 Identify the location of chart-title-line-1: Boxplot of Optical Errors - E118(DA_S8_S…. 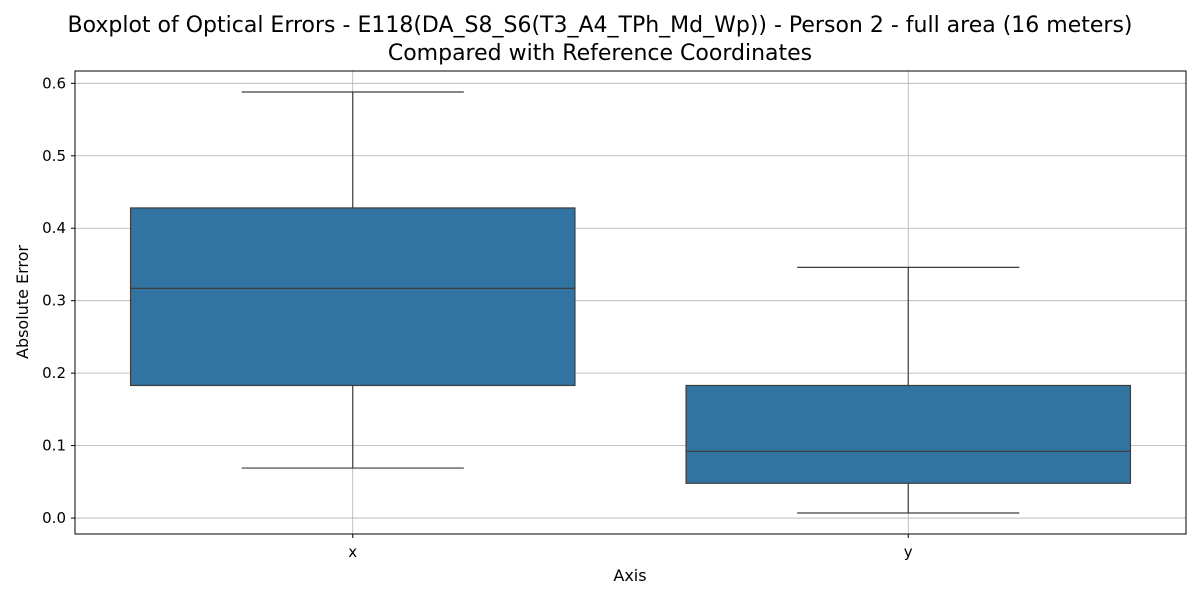
(600, 25).